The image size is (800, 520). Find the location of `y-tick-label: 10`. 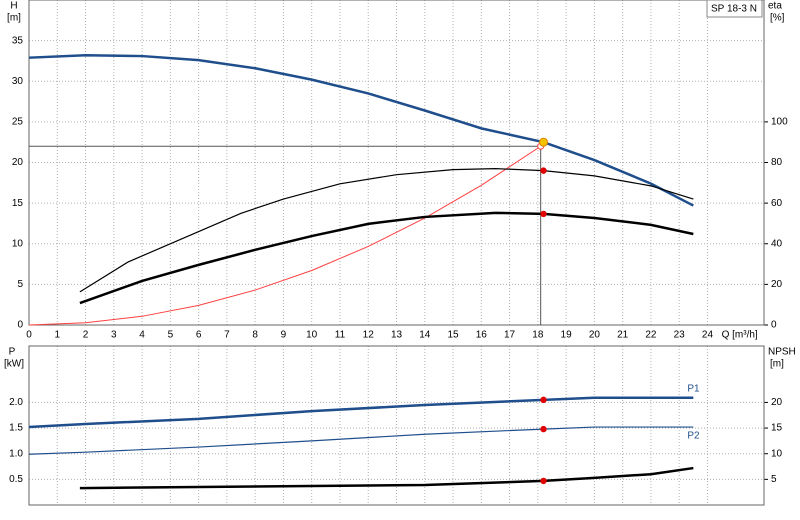

y-tick-label: 10 is located at coordinates (18, 243).